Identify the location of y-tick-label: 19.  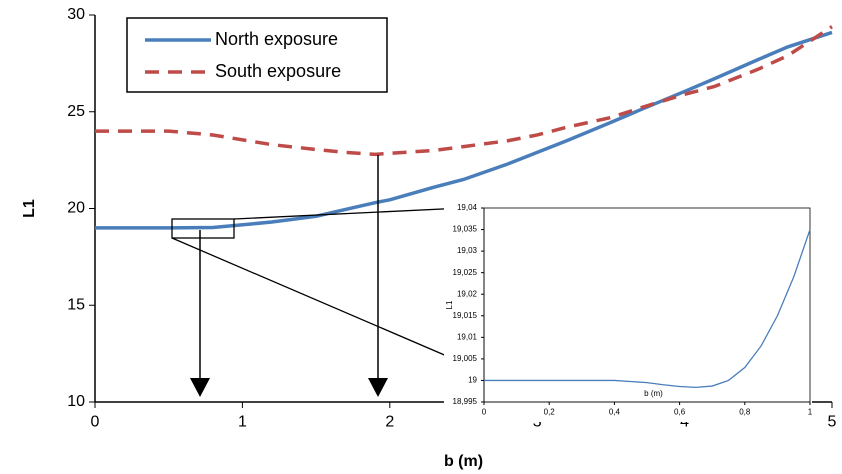
(472, 380).